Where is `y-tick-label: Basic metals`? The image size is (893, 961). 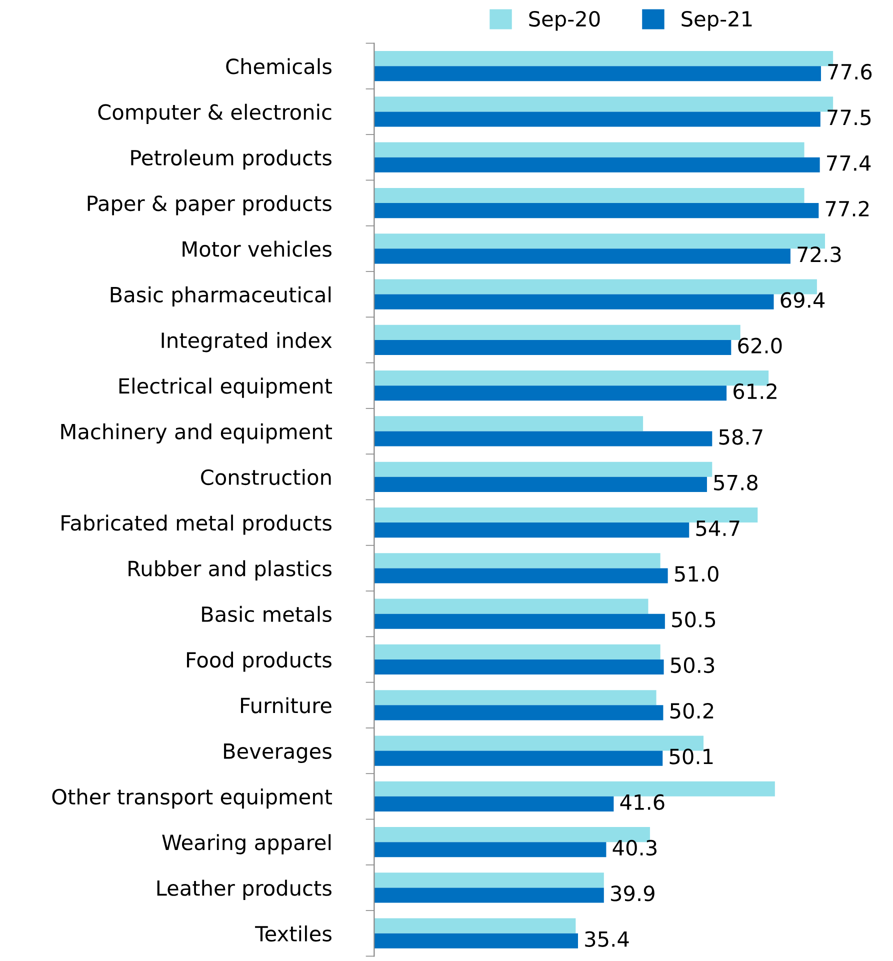 y-tick-label: Basic metals is located at coordinates (267, 614).